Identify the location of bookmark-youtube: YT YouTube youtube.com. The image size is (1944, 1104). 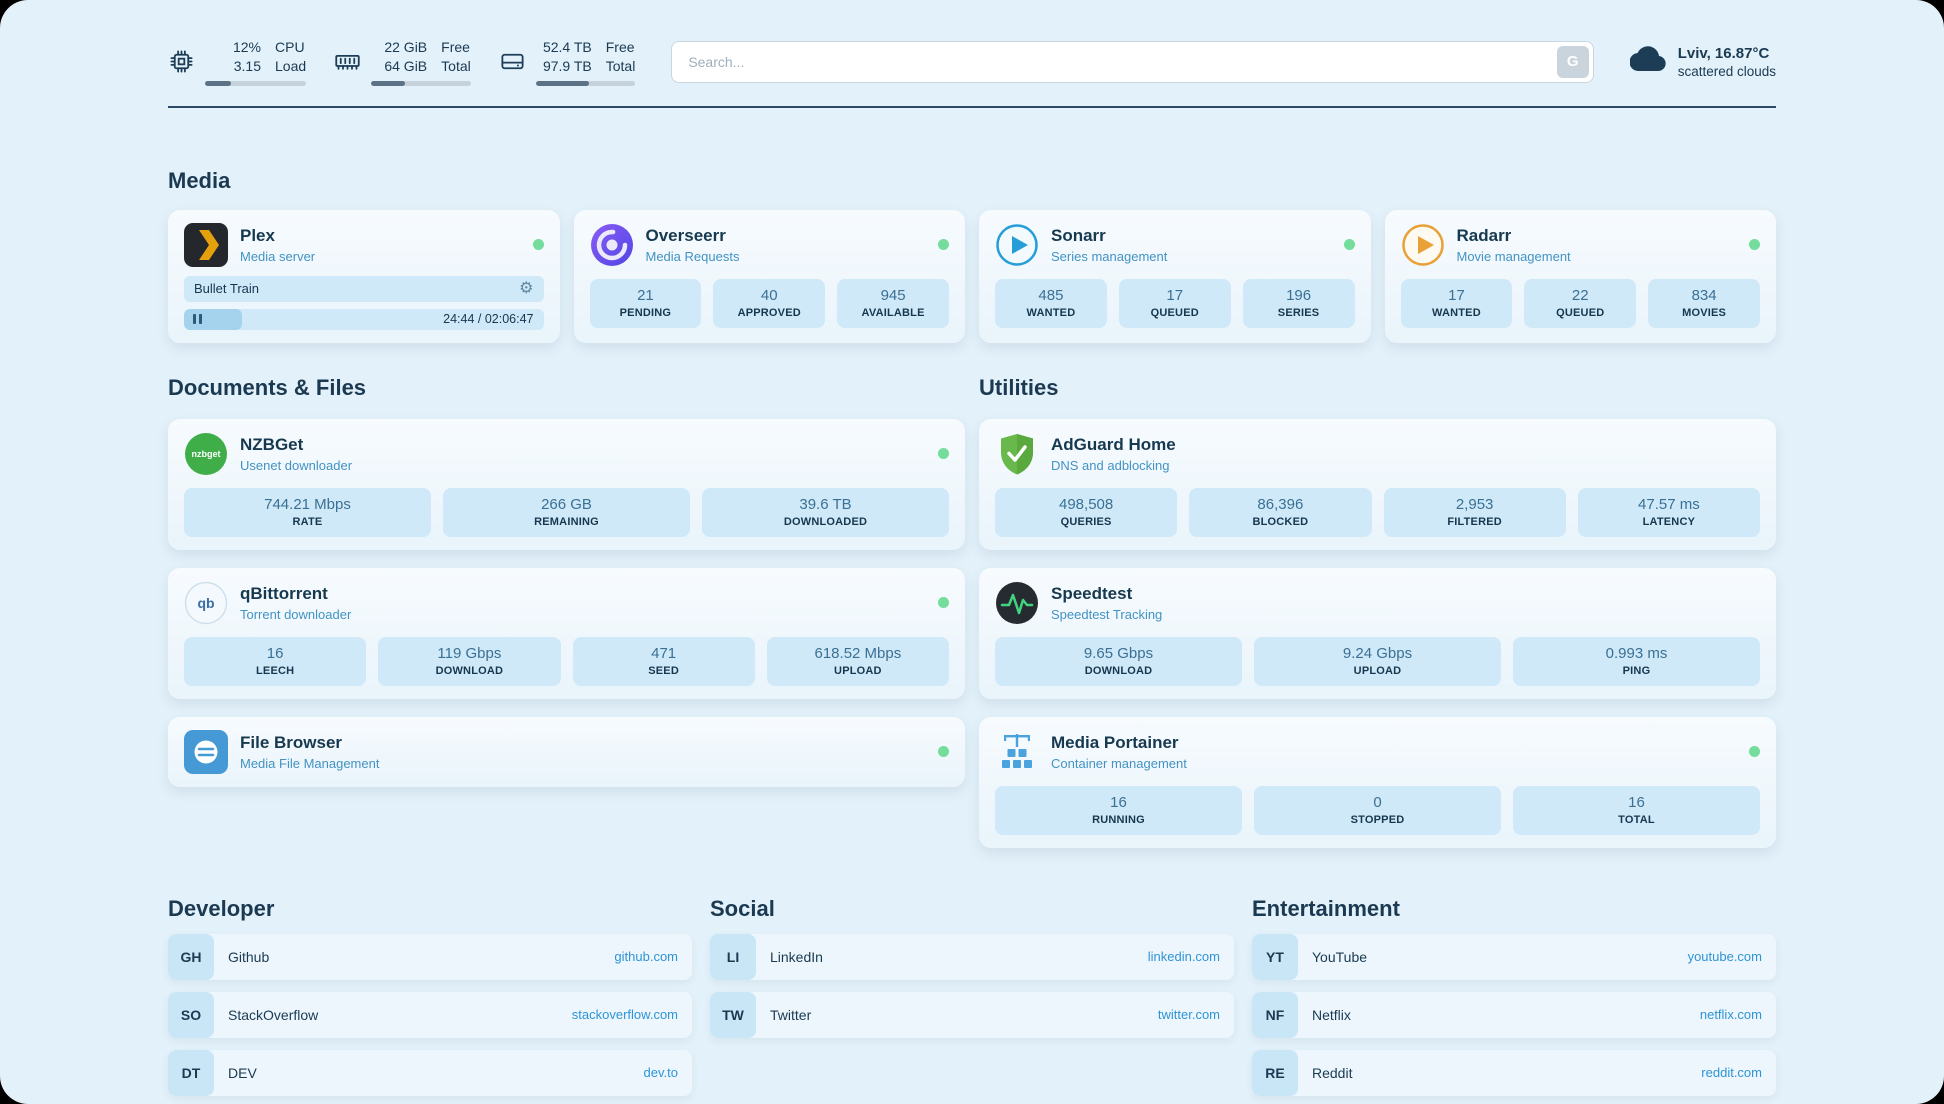
(1514, 956).